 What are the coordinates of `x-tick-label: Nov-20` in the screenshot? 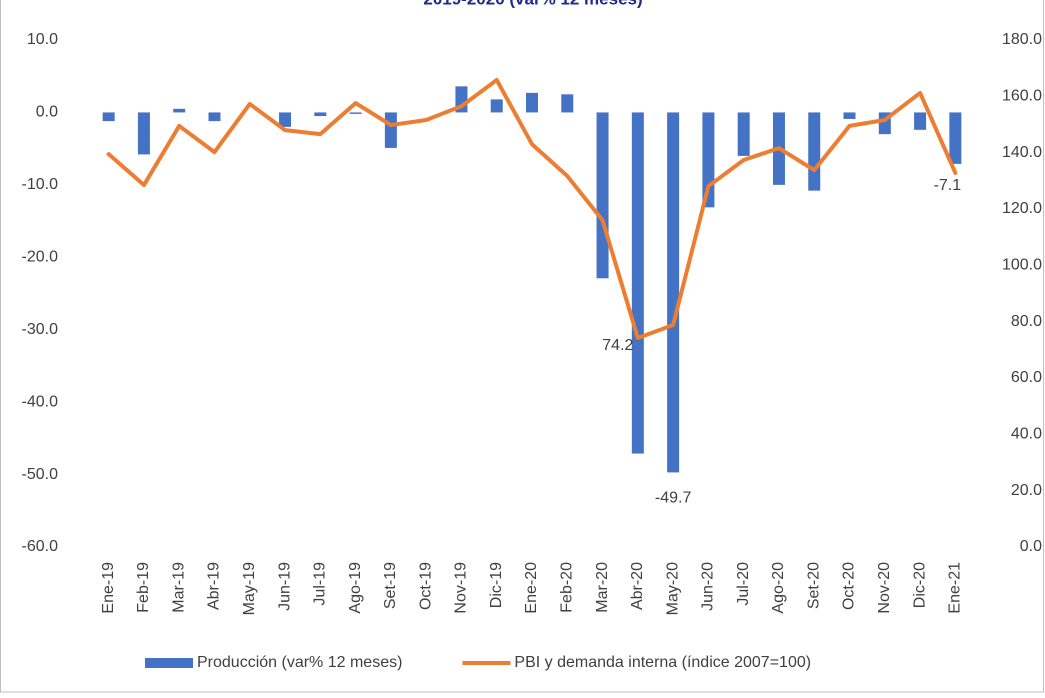 It's located at (884, 588).